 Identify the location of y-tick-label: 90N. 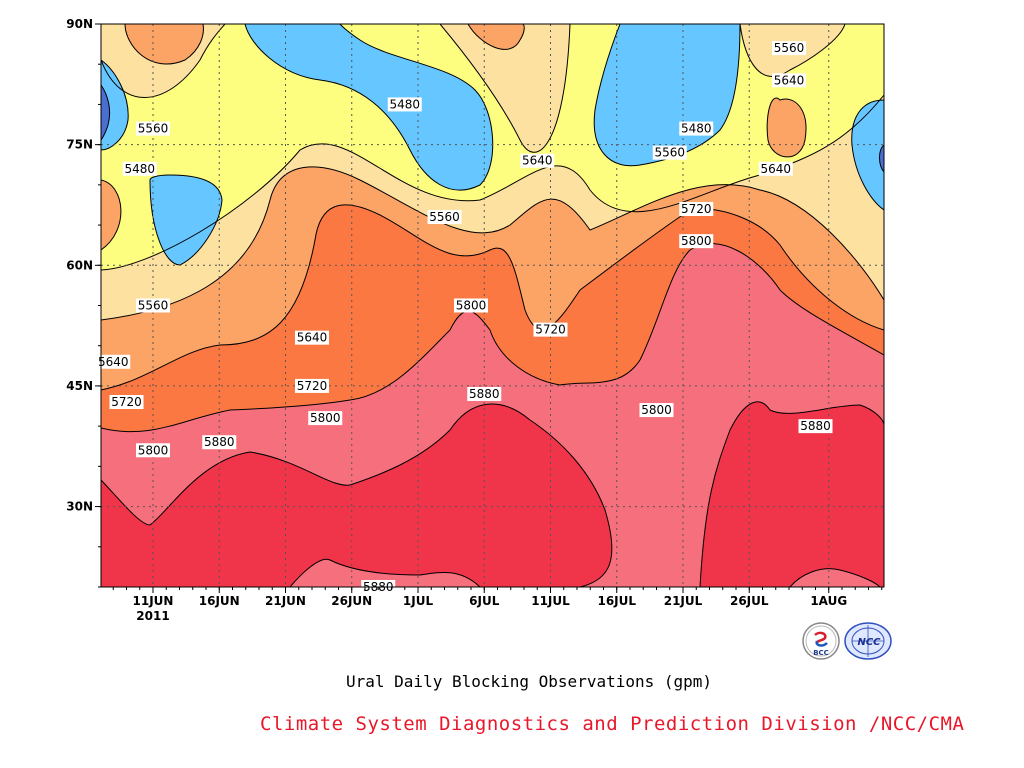
(79, 24).